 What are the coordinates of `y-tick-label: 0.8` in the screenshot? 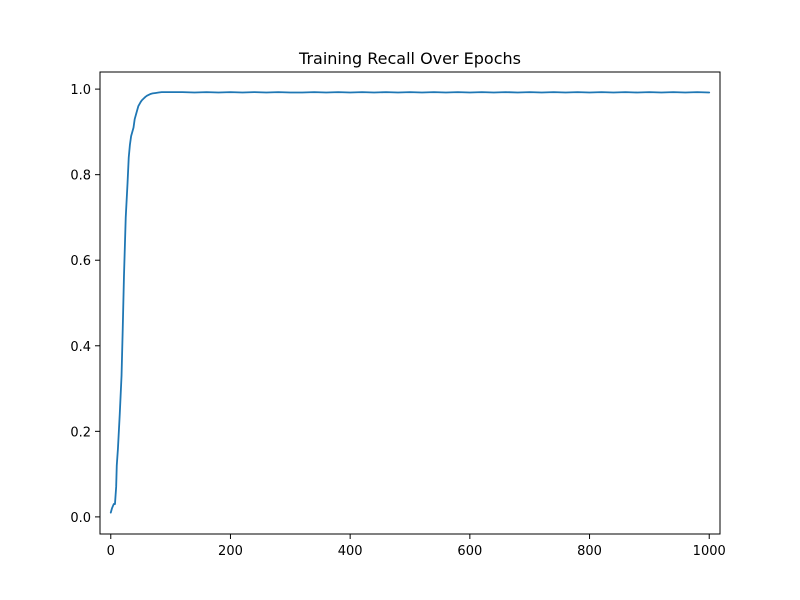 It's located at (80, 176).